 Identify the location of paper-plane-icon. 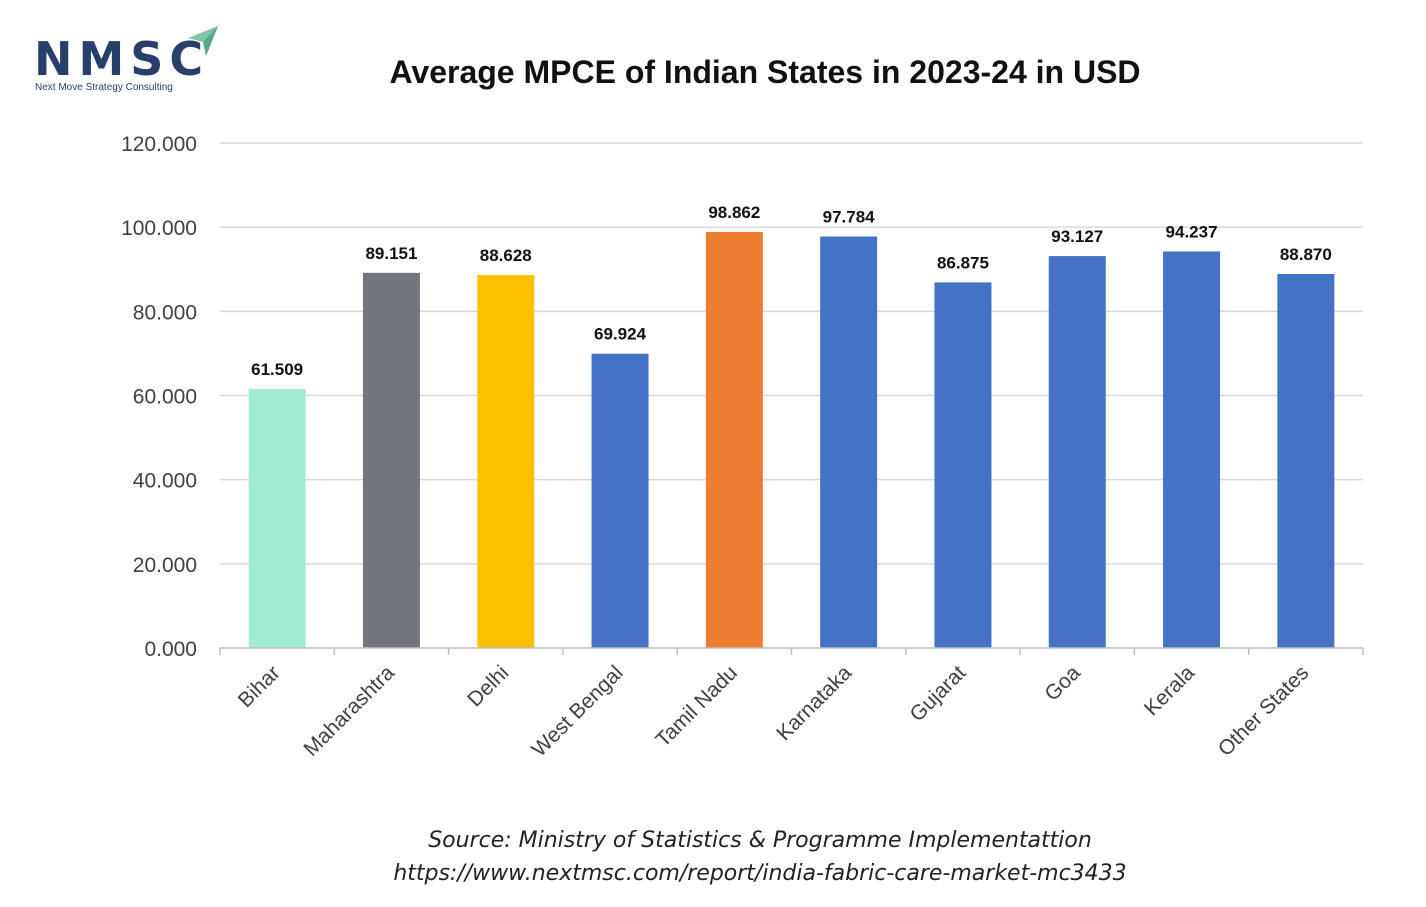
(203, 41).